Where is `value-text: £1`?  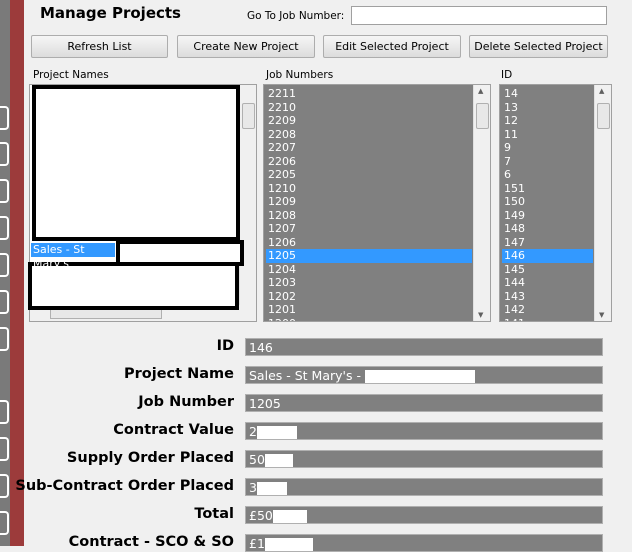 value-text: £1 is located at coordinates (257, 543).